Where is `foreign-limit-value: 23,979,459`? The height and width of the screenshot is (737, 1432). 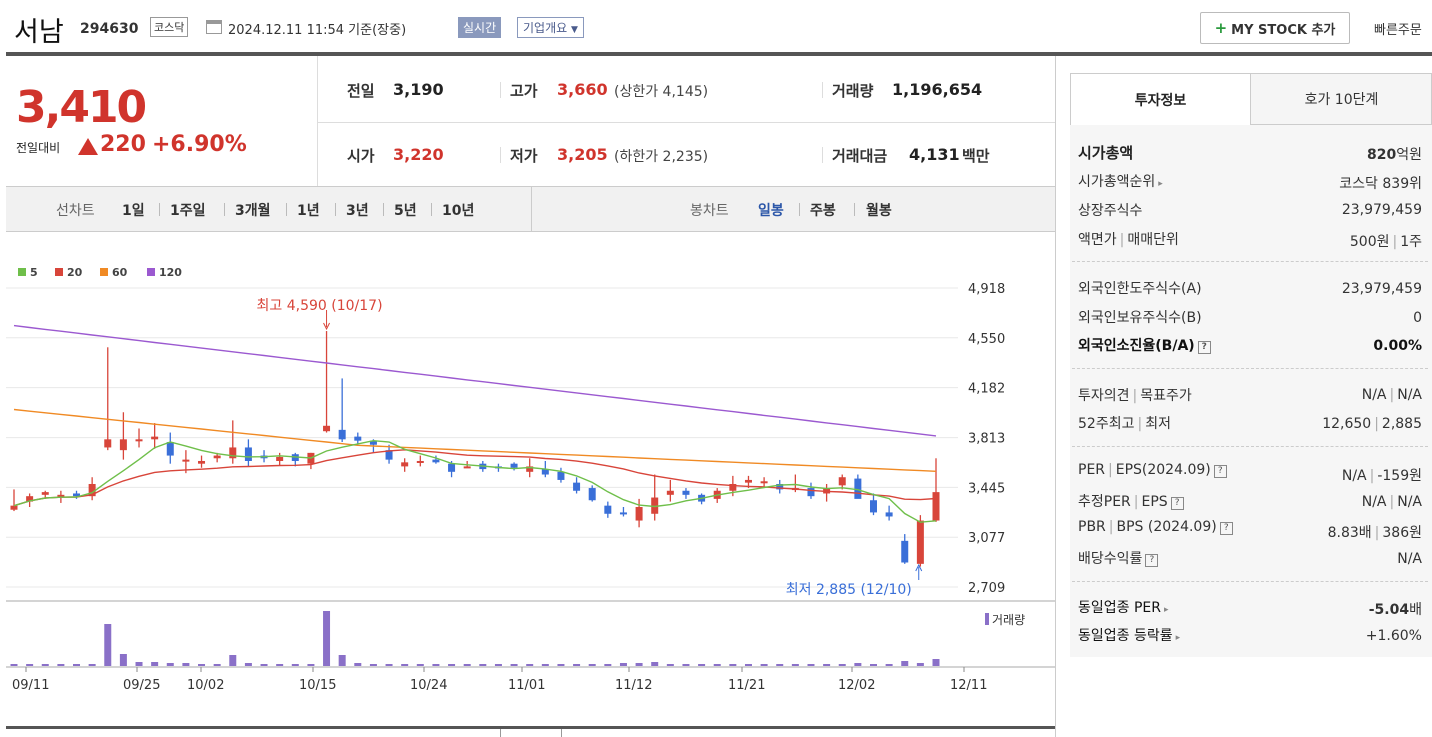 foreign-limit-value: 23,979,459 is located at coordinates (1382, 289).